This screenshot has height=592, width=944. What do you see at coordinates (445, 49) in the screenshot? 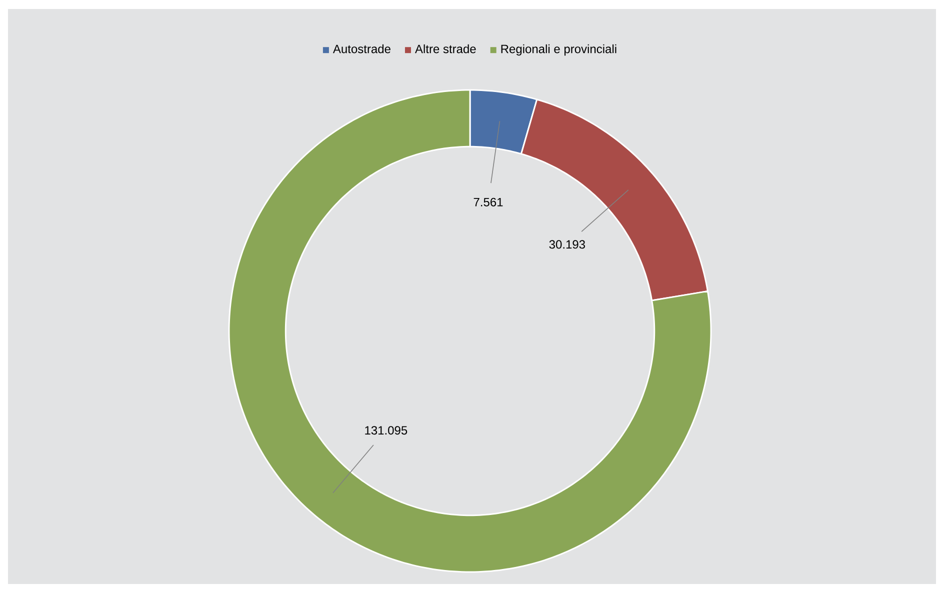
I see `legend-label: Altre strade` at bounding box center [445, 49].